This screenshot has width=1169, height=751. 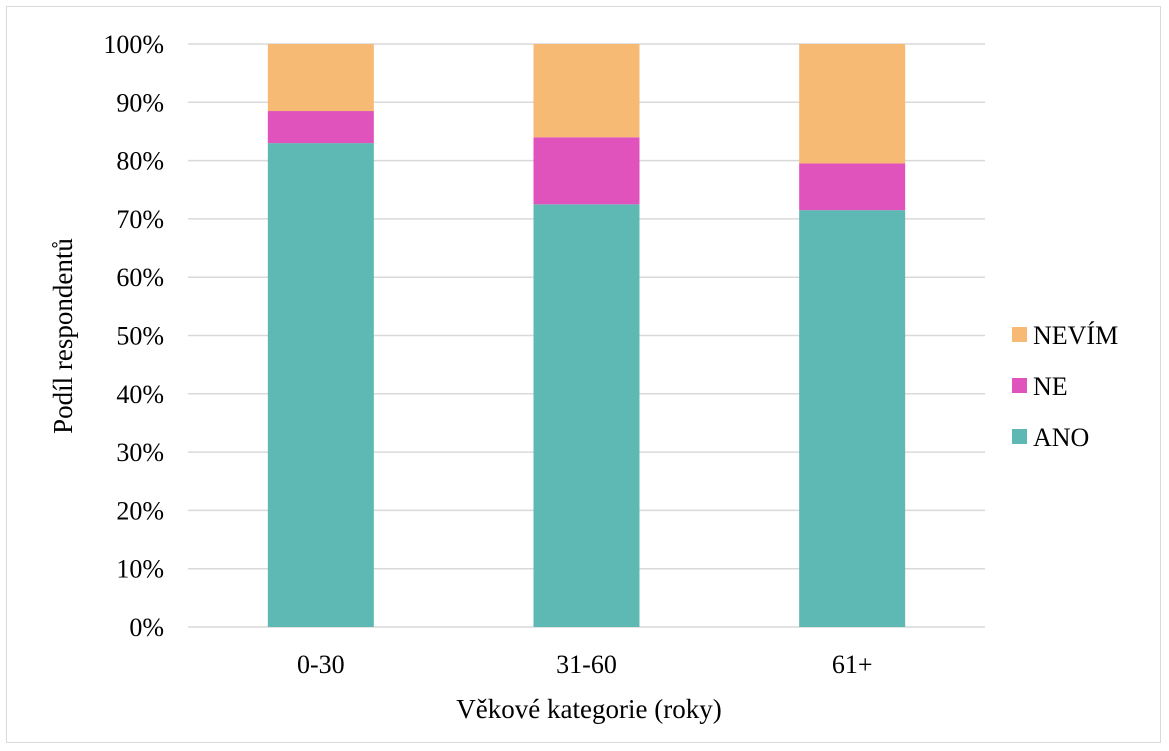 I want to click on x-axis-title: Věkové kategorie (roky), so click(x=588, y=709).